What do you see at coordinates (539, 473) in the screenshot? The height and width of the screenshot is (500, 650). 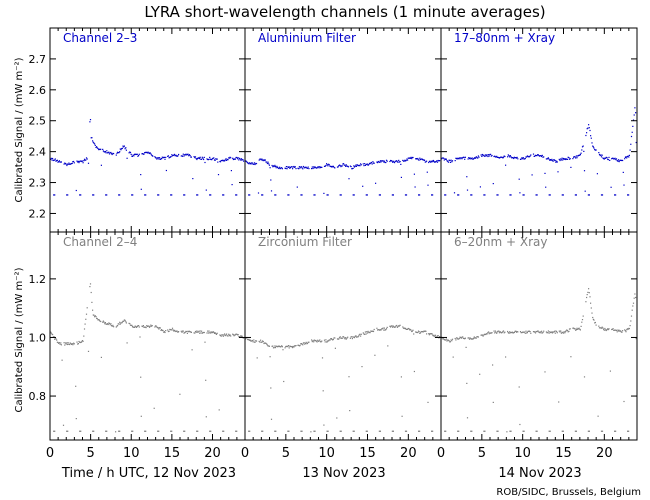 I see `x-axis-label-day3: 14 Nov 2023` at bounding box center [539, 473].